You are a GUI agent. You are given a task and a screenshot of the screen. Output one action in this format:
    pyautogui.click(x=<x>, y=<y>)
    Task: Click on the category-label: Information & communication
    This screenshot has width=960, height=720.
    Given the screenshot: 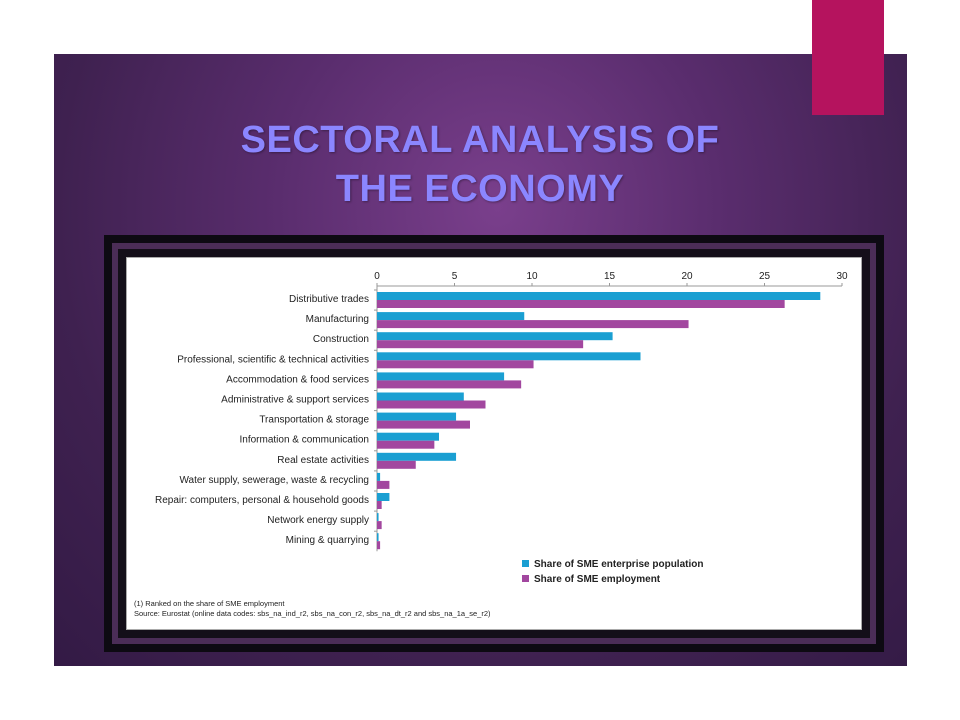 What is the action you would take?
    pyautogui.click(x=304, y=440)
    